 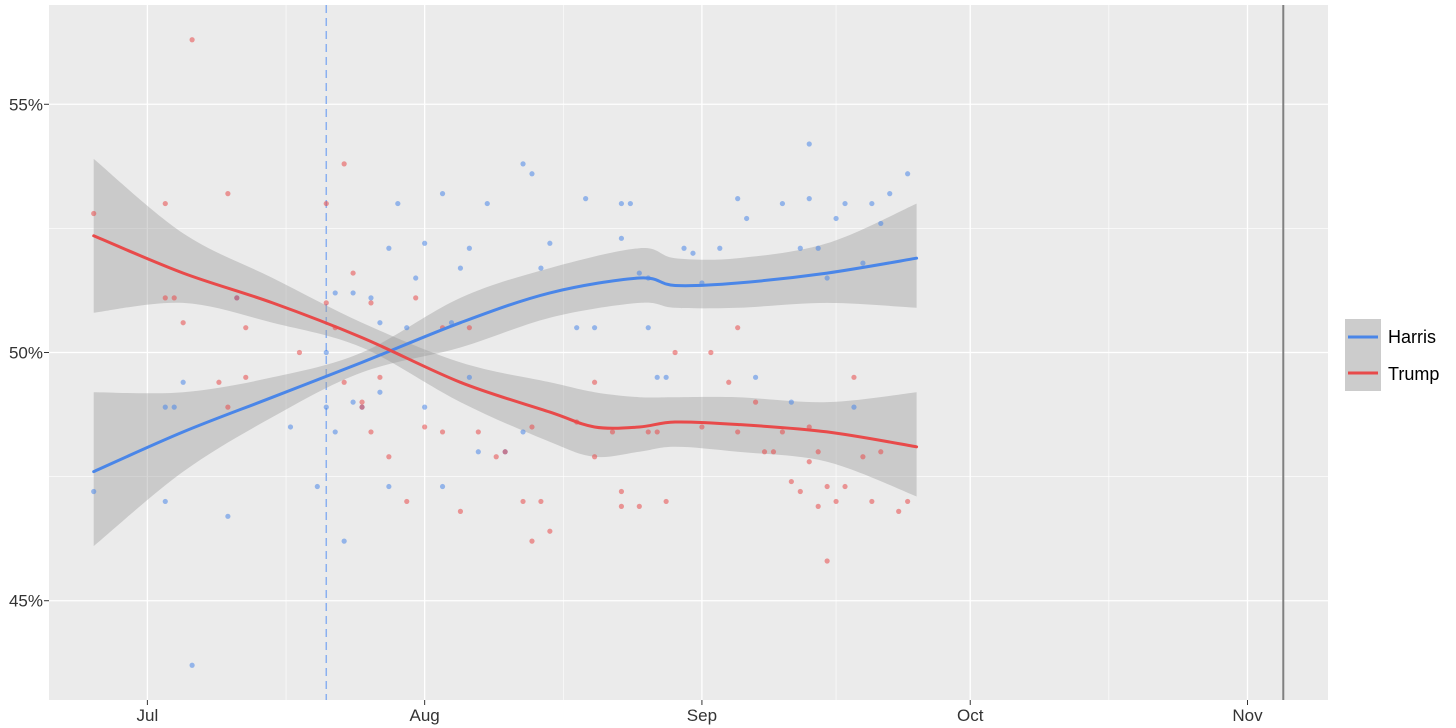 What do you see at coordinates (702, 715) in the screenshot?
I see `x-tick-label: Sep` at bounding box center [702, 715].